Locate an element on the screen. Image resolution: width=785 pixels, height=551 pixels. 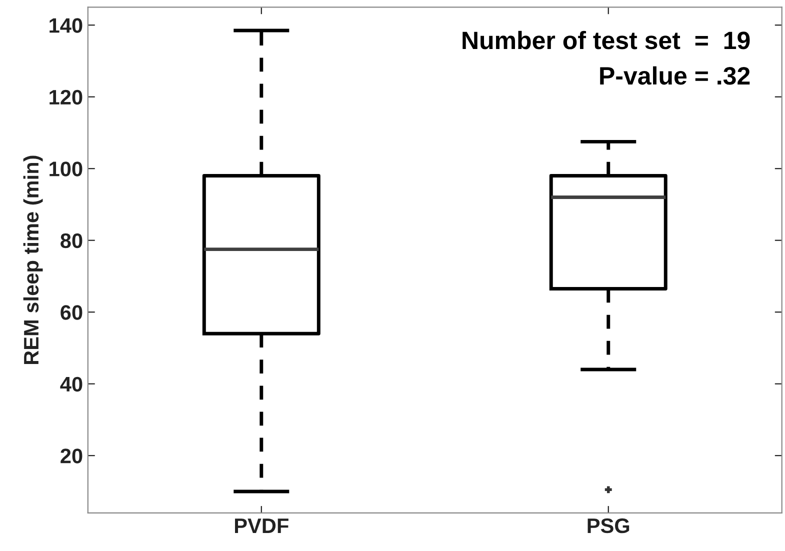
y-tick-label: 60 is located at coordinates (71, 312).